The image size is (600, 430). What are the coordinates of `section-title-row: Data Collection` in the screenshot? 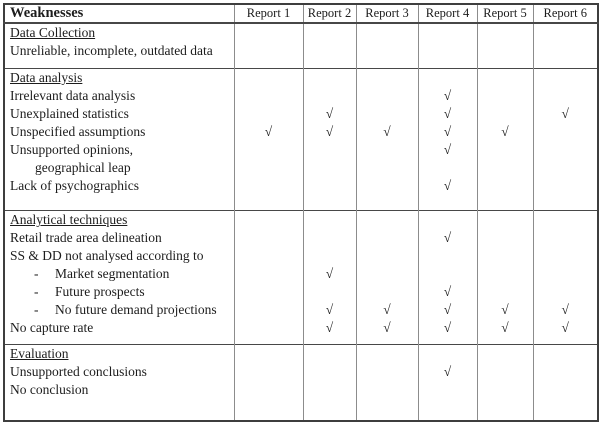 It's located at (301, 32).